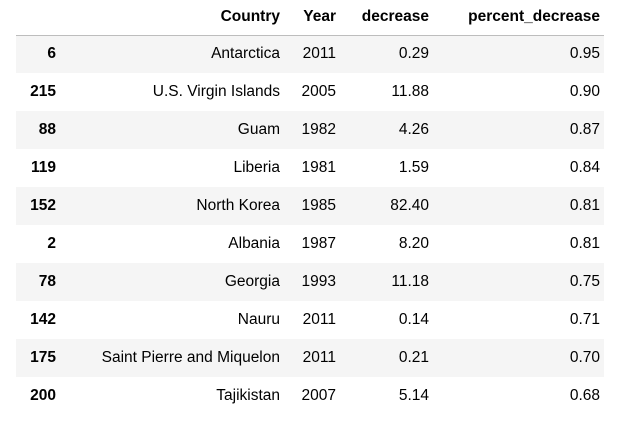 Image resolution: width=621 pixels, height=427 pixels. I want to click on cell-country: Liberia, so click(256, 167).